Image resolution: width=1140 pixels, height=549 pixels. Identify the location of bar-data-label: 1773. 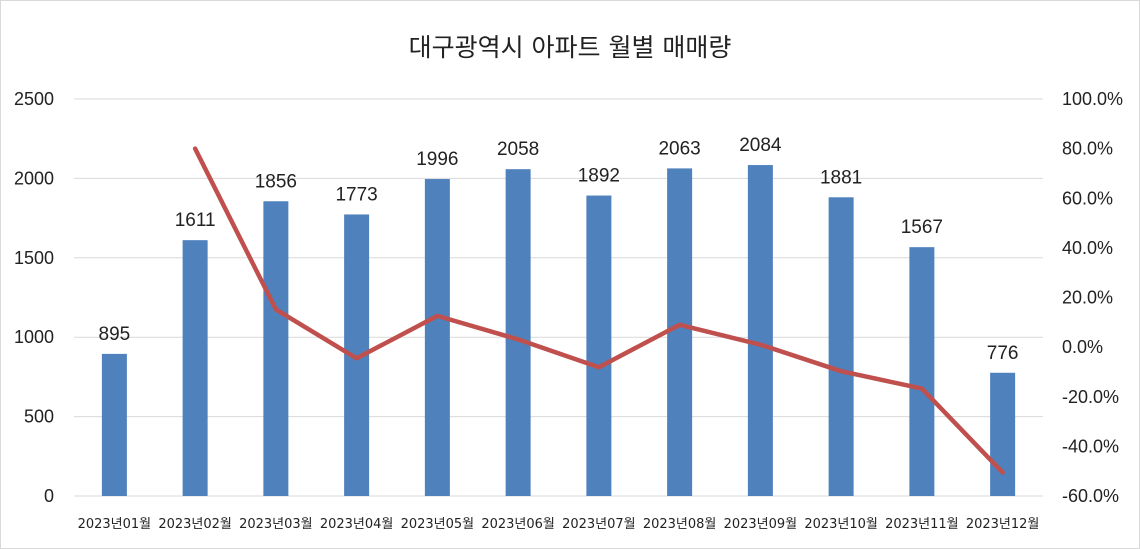
(356, 194).